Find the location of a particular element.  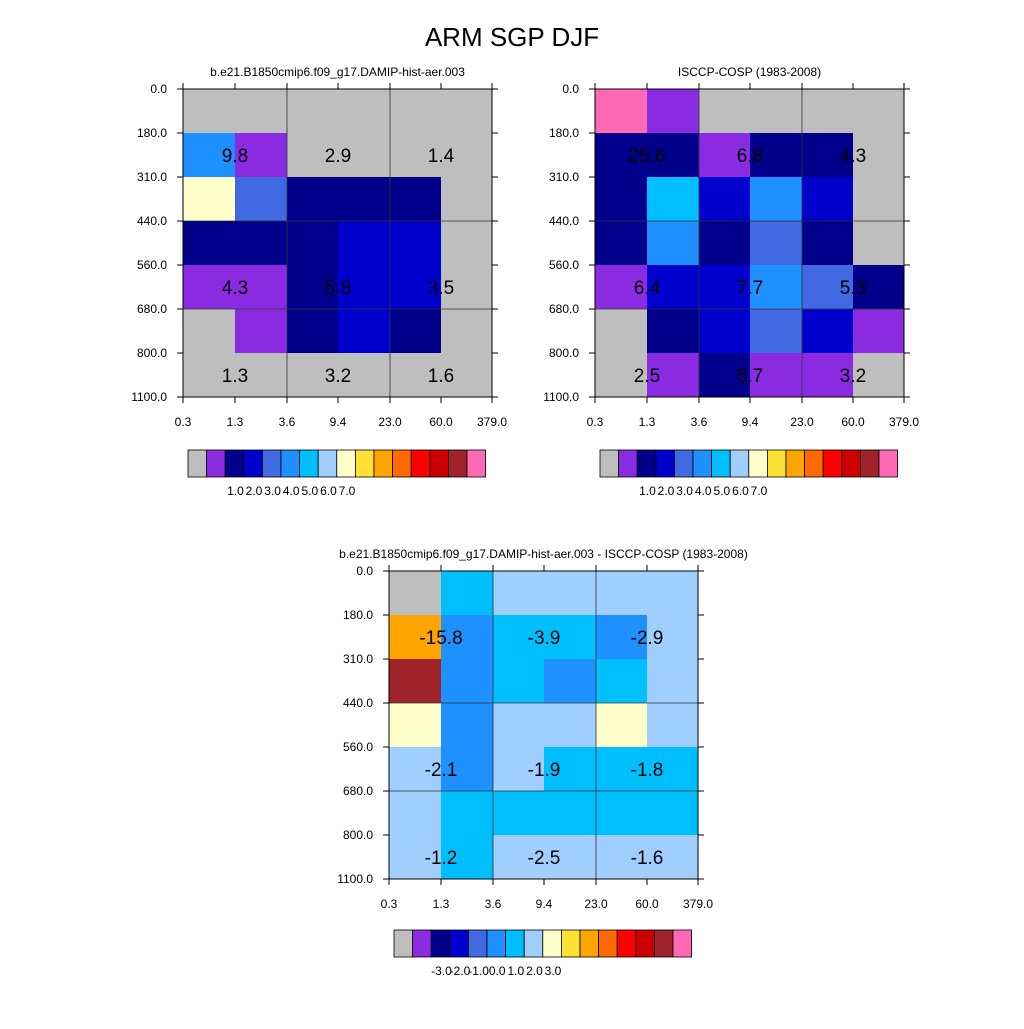

cell-value-label: 5.3 is located at coordinates (853, 288).